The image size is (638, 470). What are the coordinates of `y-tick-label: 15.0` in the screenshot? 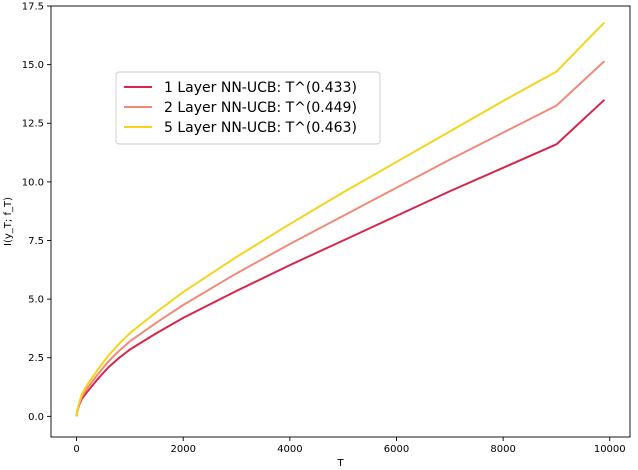 It's located at (33, 65).